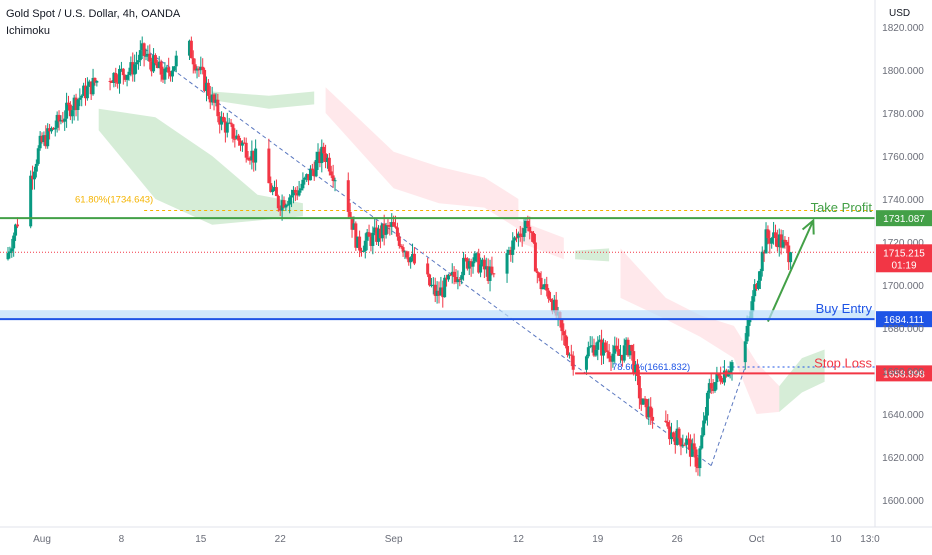 The width and height of the screenshot is (932, 555). What do you see at coordinates (903, 415) in the screenshot?
I see `price-axis-tick: 1640.000` at bounding box center [903, 415].